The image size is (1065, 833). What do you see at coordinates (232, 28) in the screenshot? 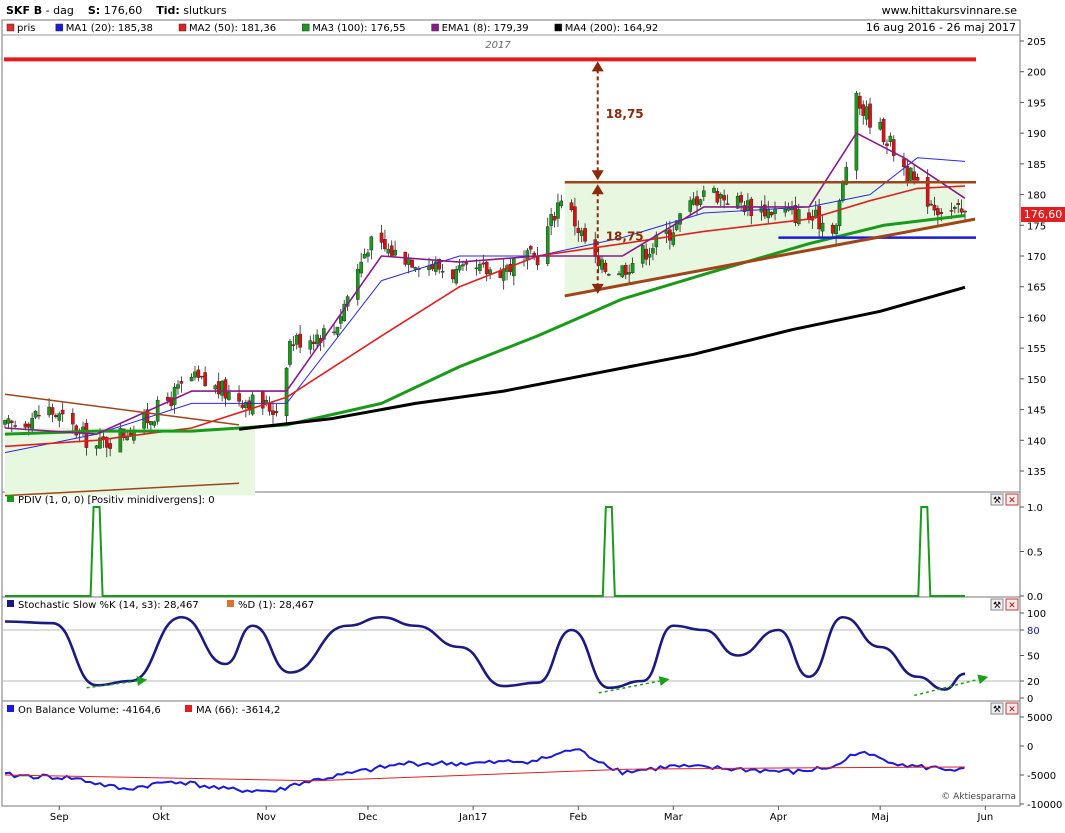
I see `legend-label-2: MA2 (50): 181,36` at bounding box center [232, 28].